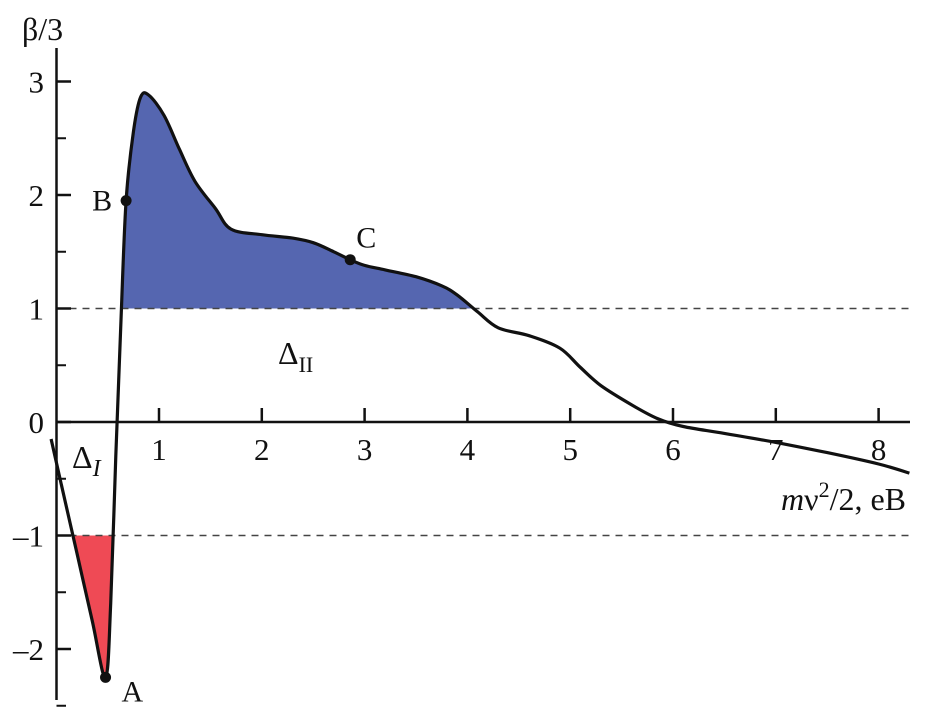  Describe the element at coordinates (306, 364) in the screenshot. I see `region-label-delta-II-sub: II` at that location.